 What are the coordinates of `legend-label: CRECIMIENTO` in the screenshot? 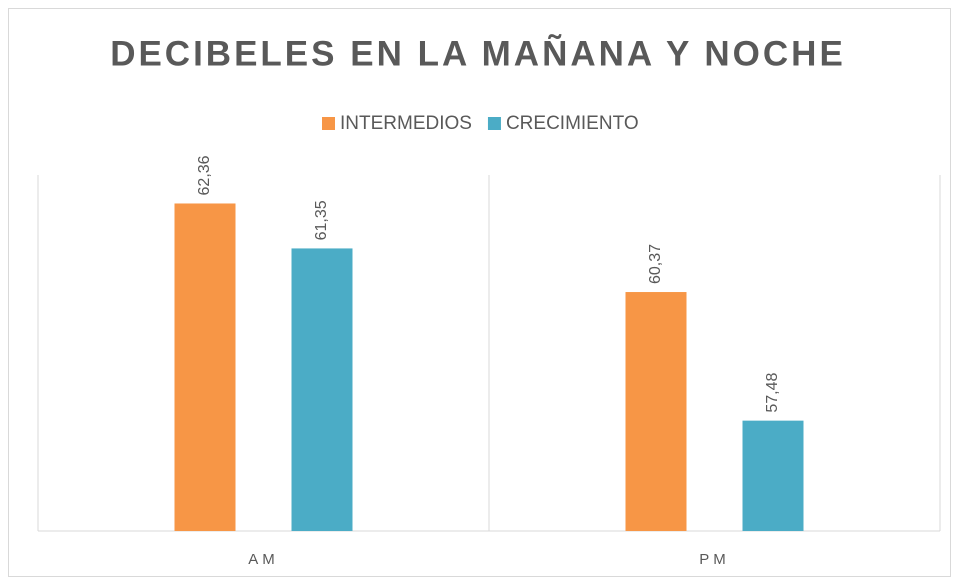 It's located at (572, 123).